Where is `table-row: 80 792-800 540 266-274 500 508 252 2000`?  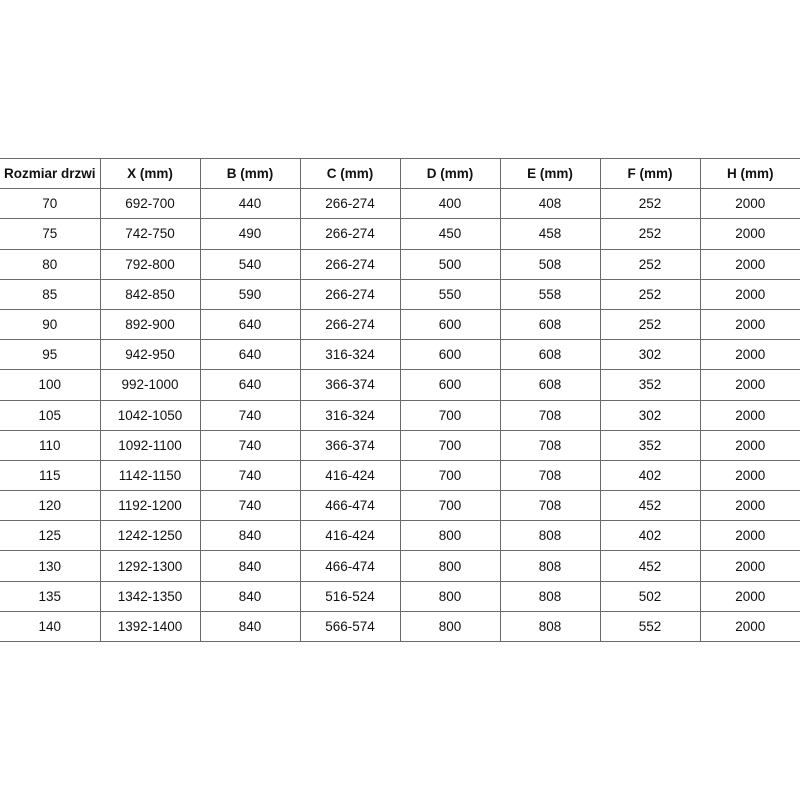
table-row: 80 792-800 540 266-274 500 508 252 2000 is located at coordinates (400, 264).